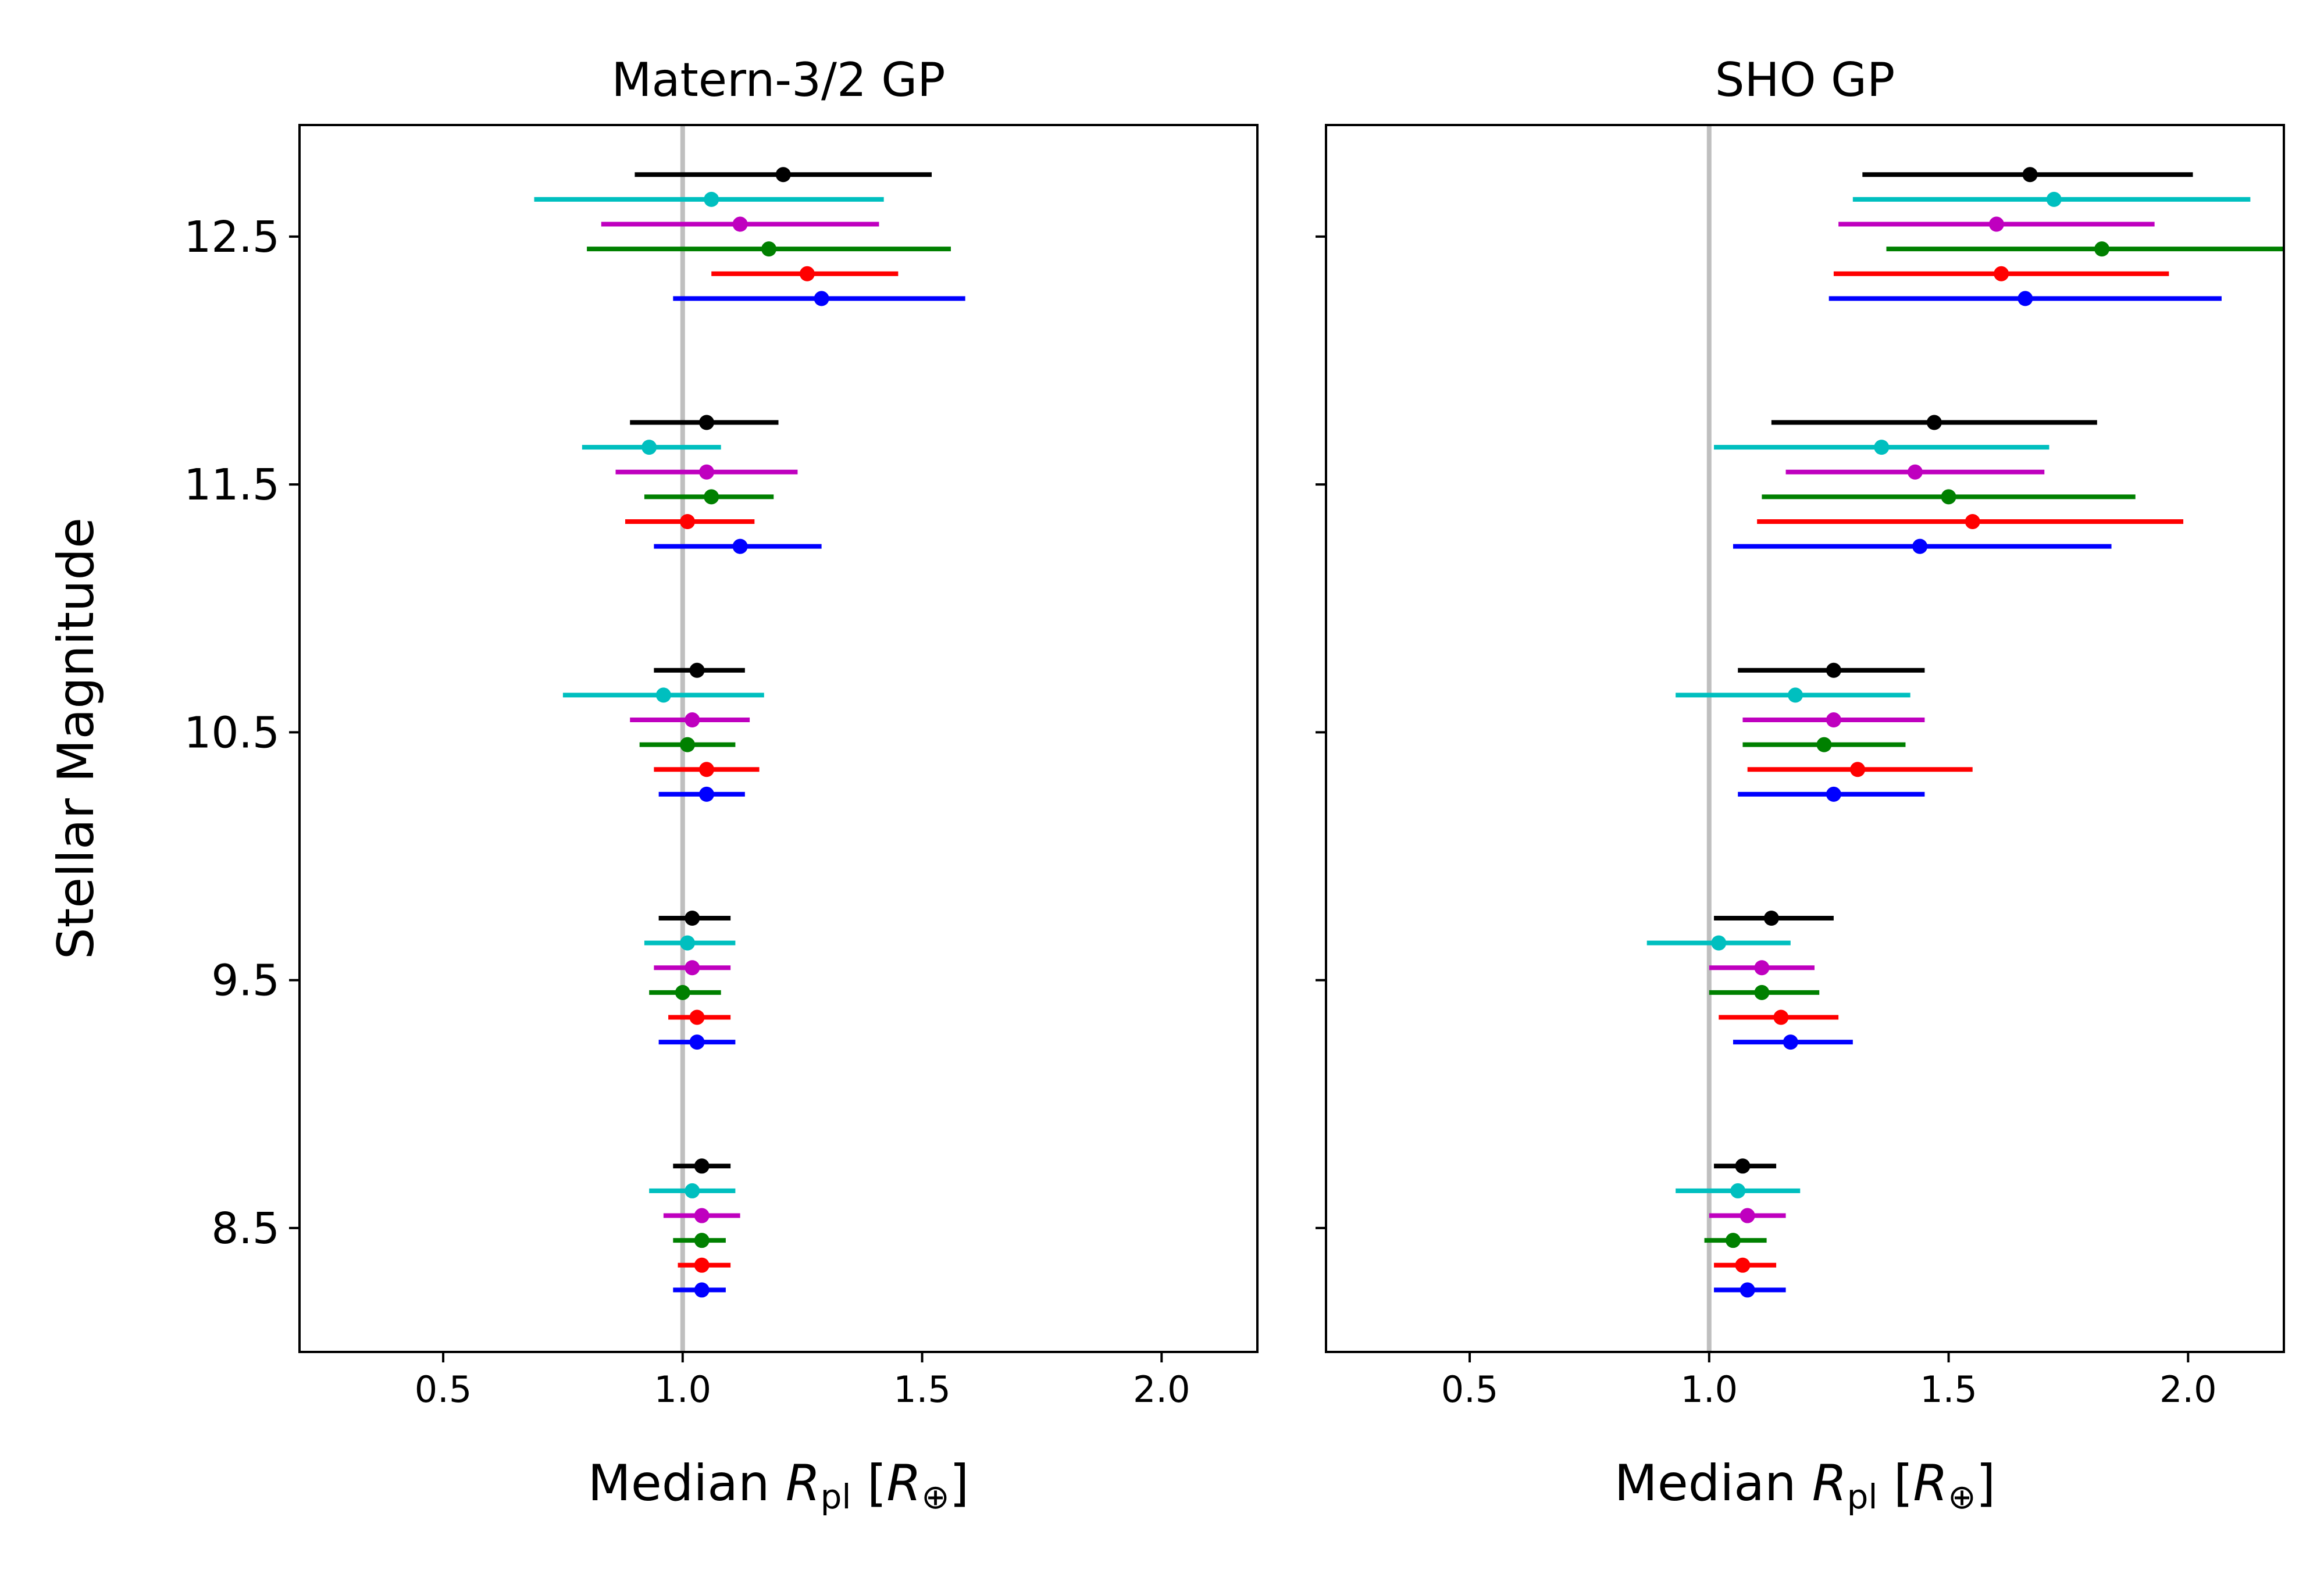 This screenshot has width=2324, height=1570. Describe the element at coordinates (76, 738) in the screenshot. I see `y-axis-label: Stellar Magnitude` at that location.